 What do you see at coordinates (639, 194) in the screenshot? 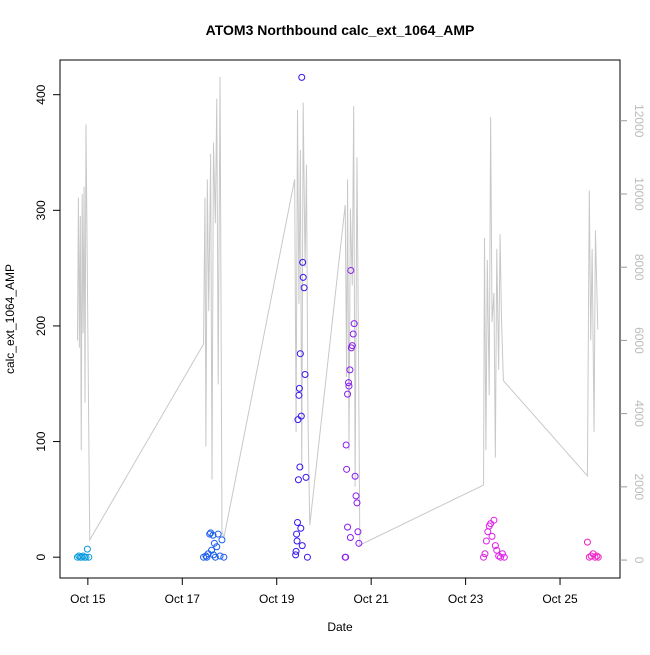
I see `y2-tick-label: 10000` at bounding box center [639, 194].